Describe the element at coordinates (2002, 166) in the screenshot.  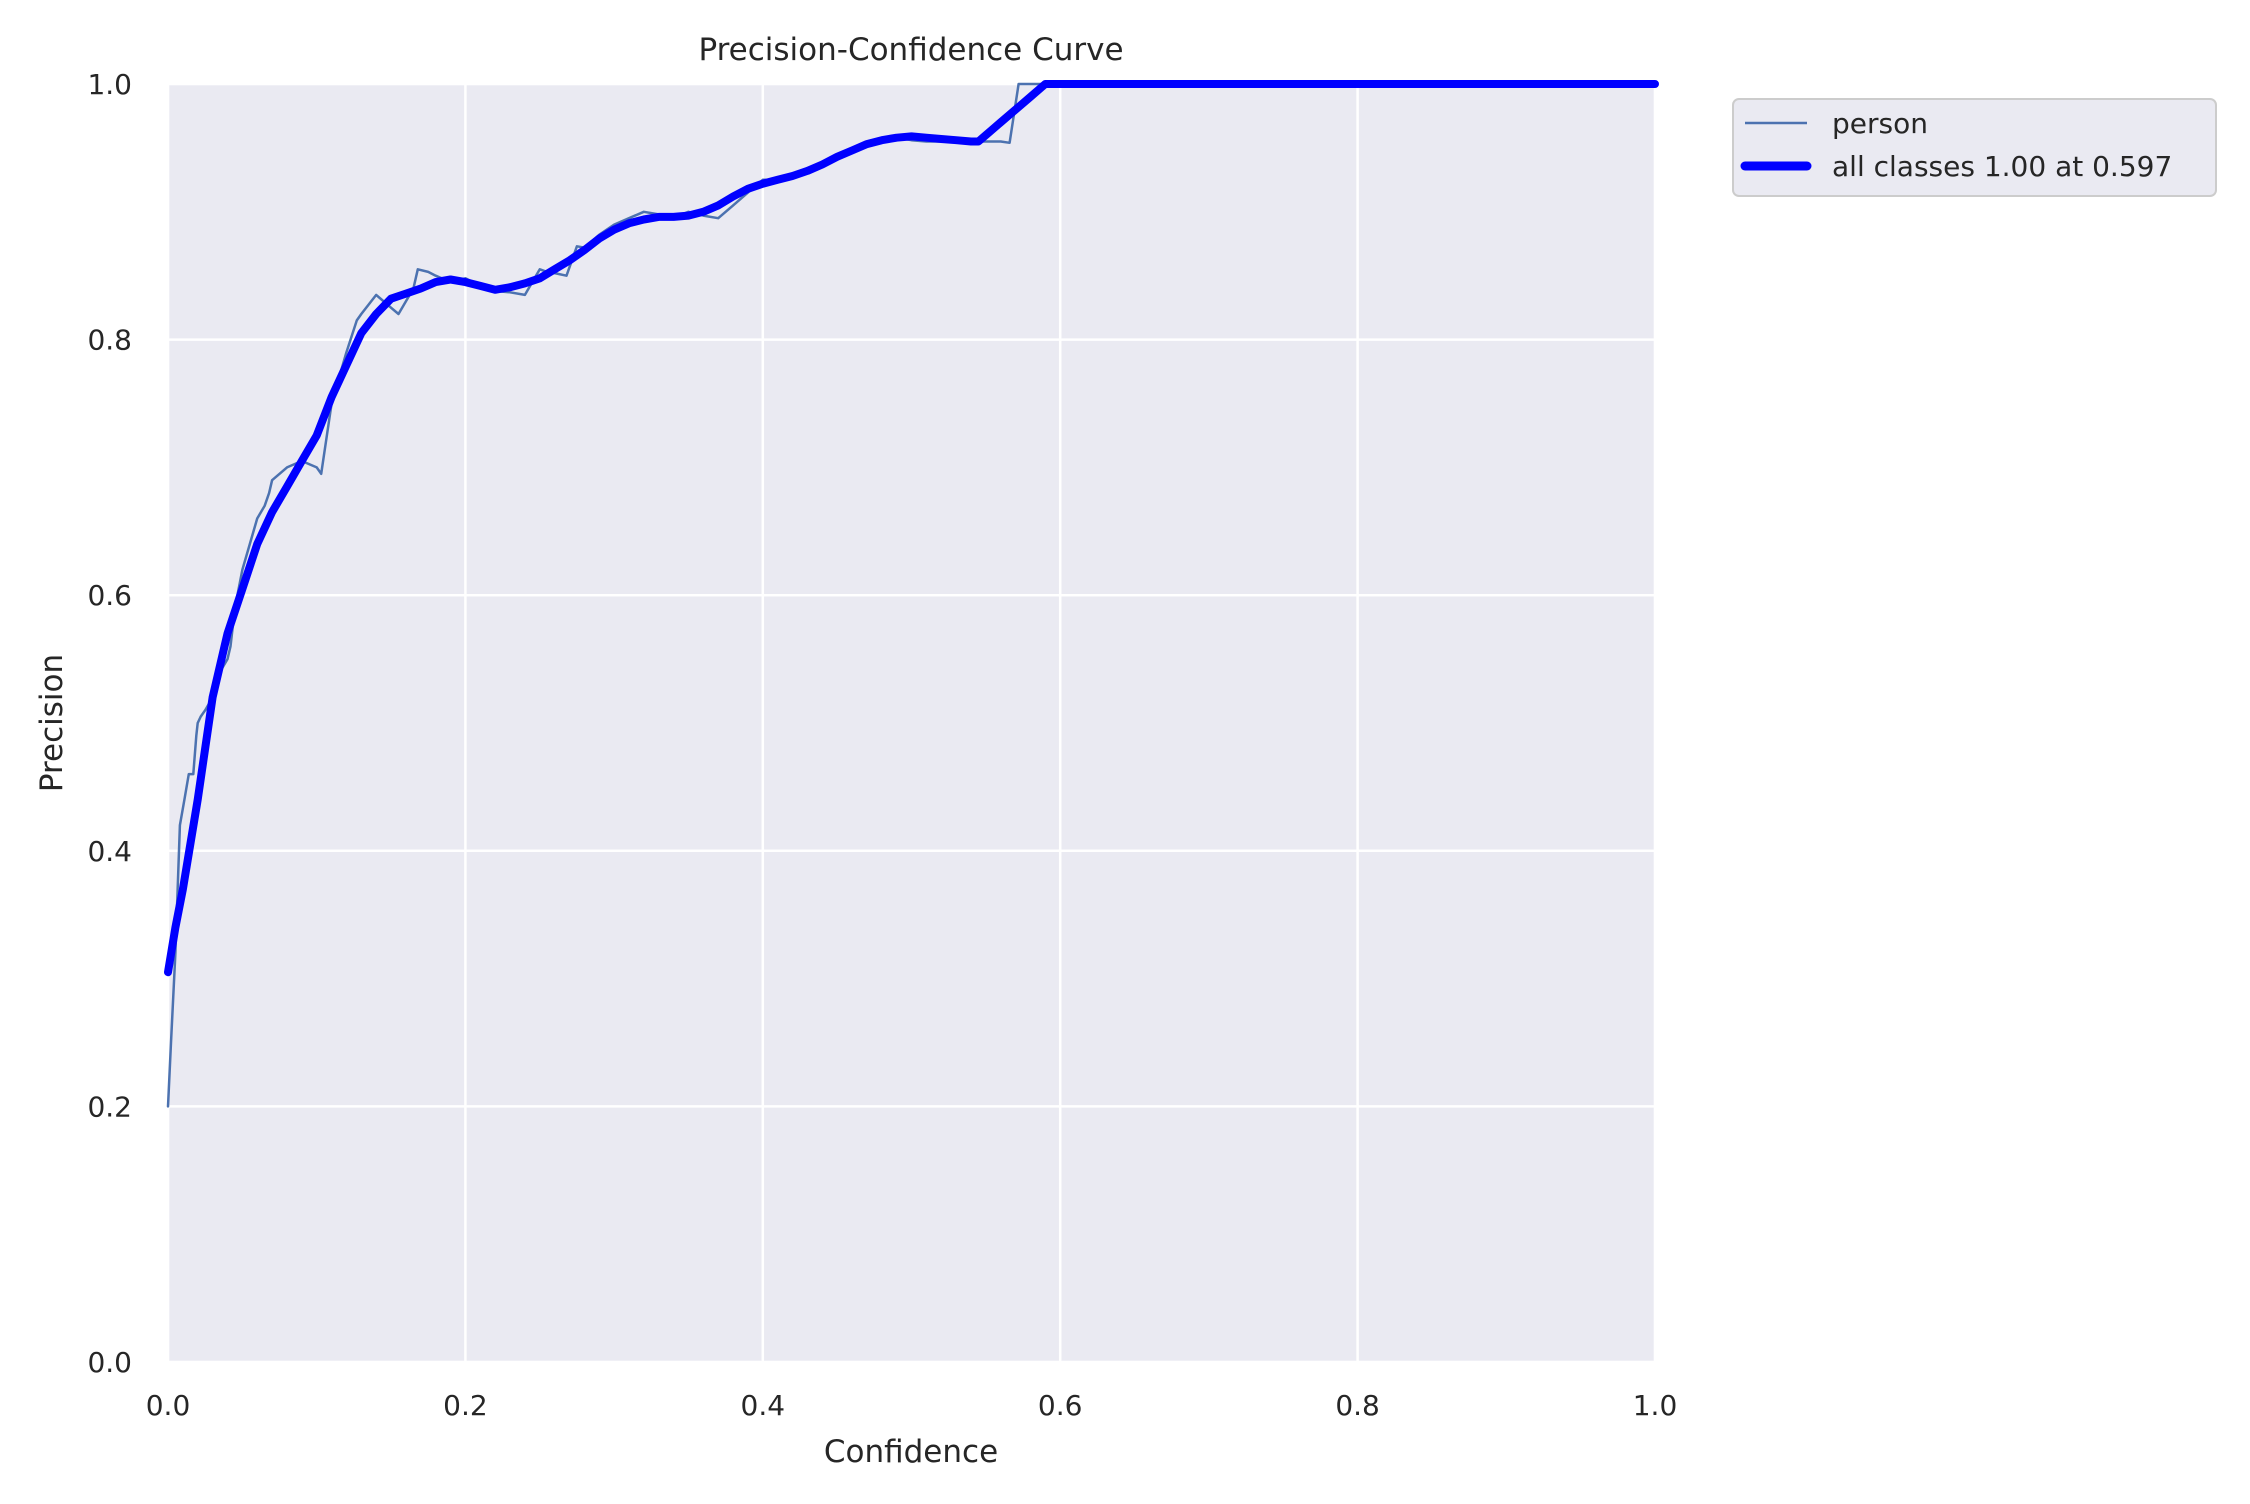
I see `legend-label-all-classes: all classes 1.00 at 0.597` at that location.